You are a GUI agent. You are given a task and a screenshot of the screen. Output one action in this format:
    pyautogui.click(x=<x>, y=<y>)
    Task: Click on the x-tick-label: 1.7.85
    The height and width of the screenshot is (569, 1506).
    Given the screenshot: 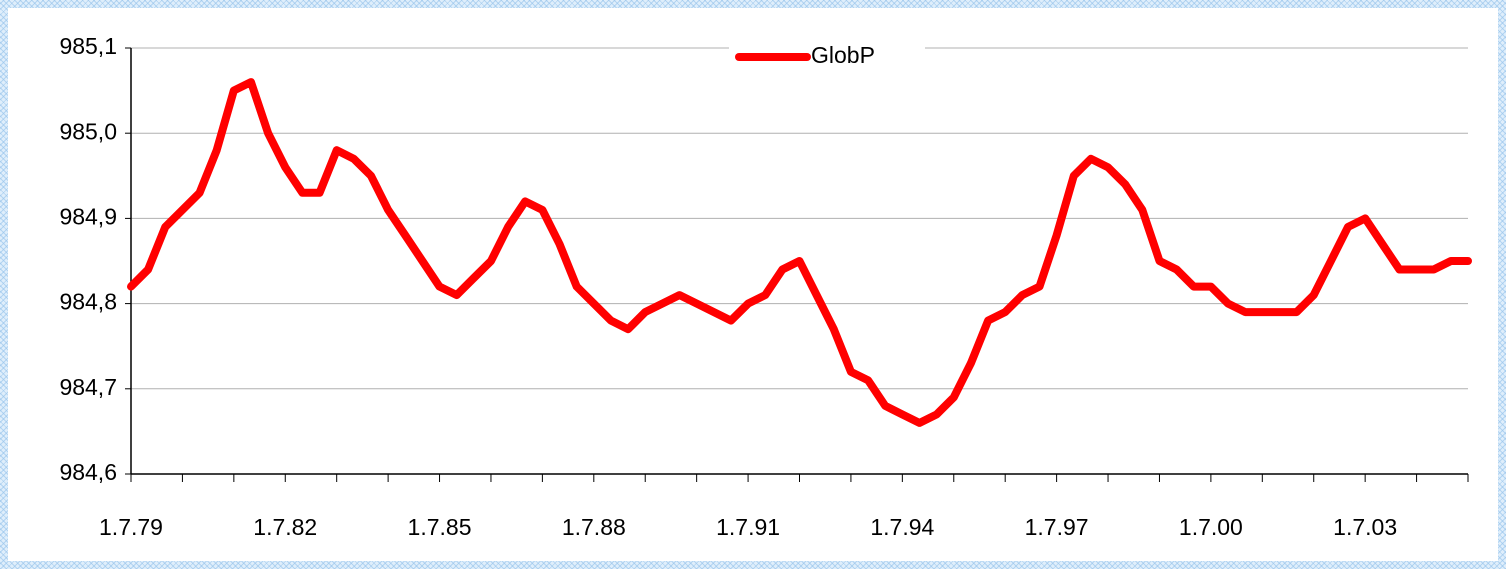 What is the action you would take?
    pyautogui.click(x=440, y=527)
    